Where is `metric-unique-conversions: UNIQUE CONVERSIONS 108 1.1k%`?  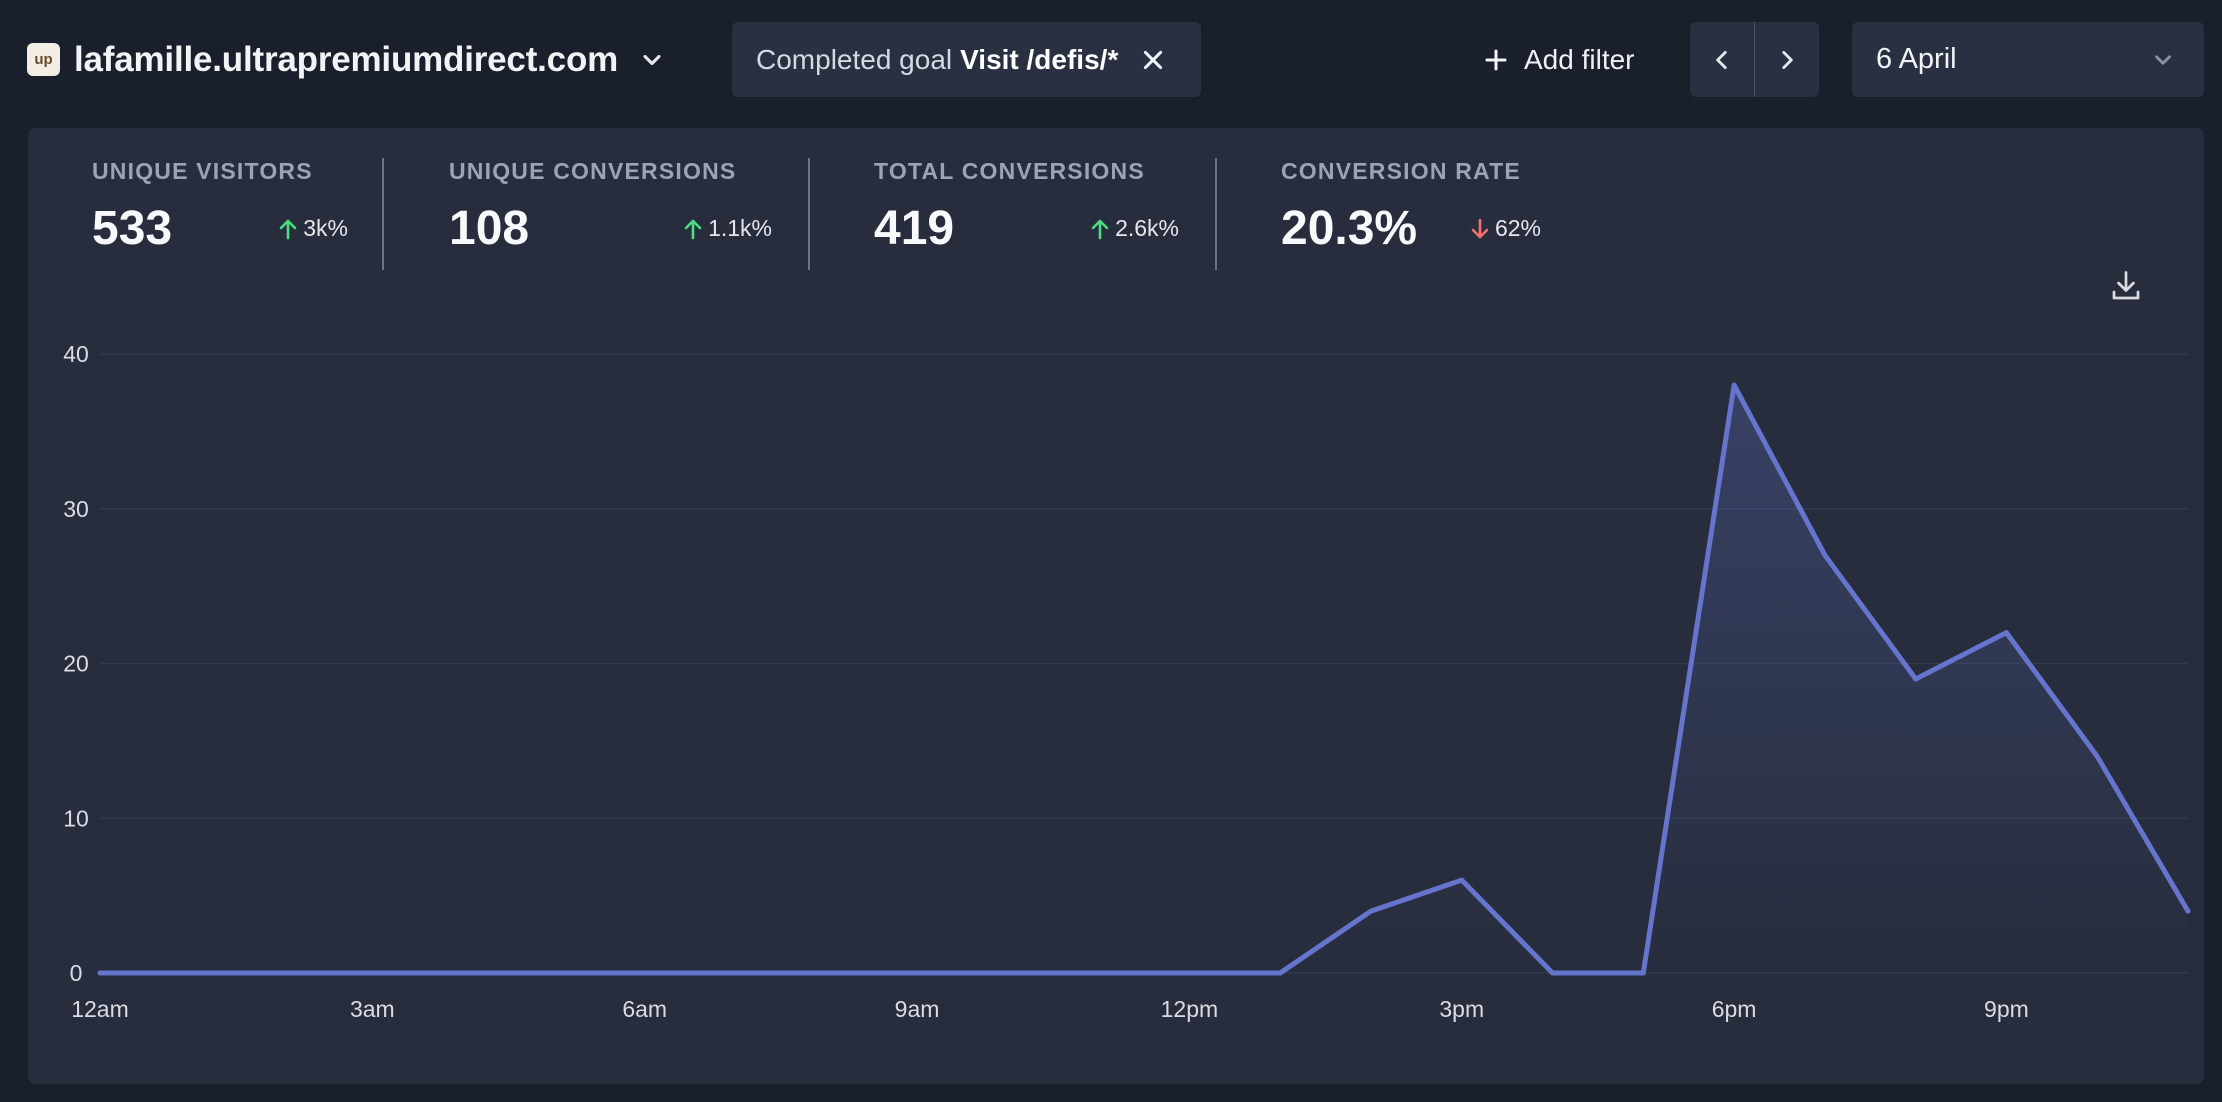
metric-unique-conversions: UNIQUE CONVERSIONS 108 1.1k% is located at coordinates (610, 207).